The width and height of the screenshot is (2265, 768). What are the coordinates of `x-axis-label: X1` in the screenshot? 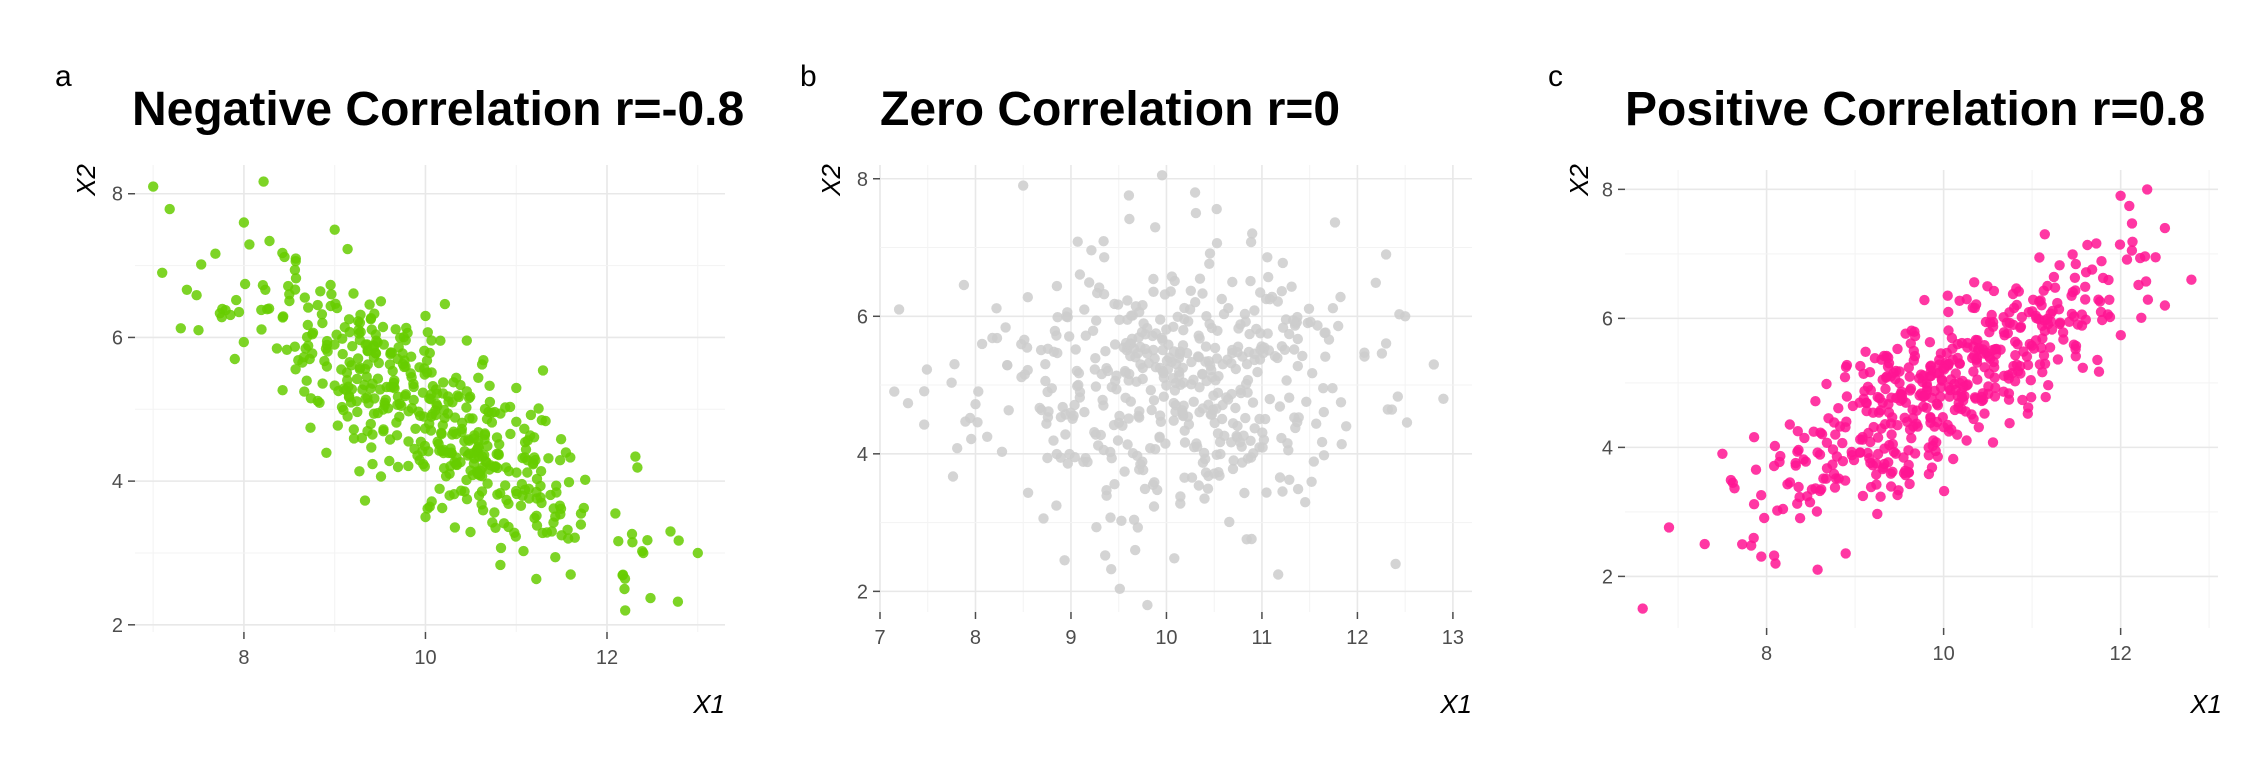 It's located at (1455, 704).